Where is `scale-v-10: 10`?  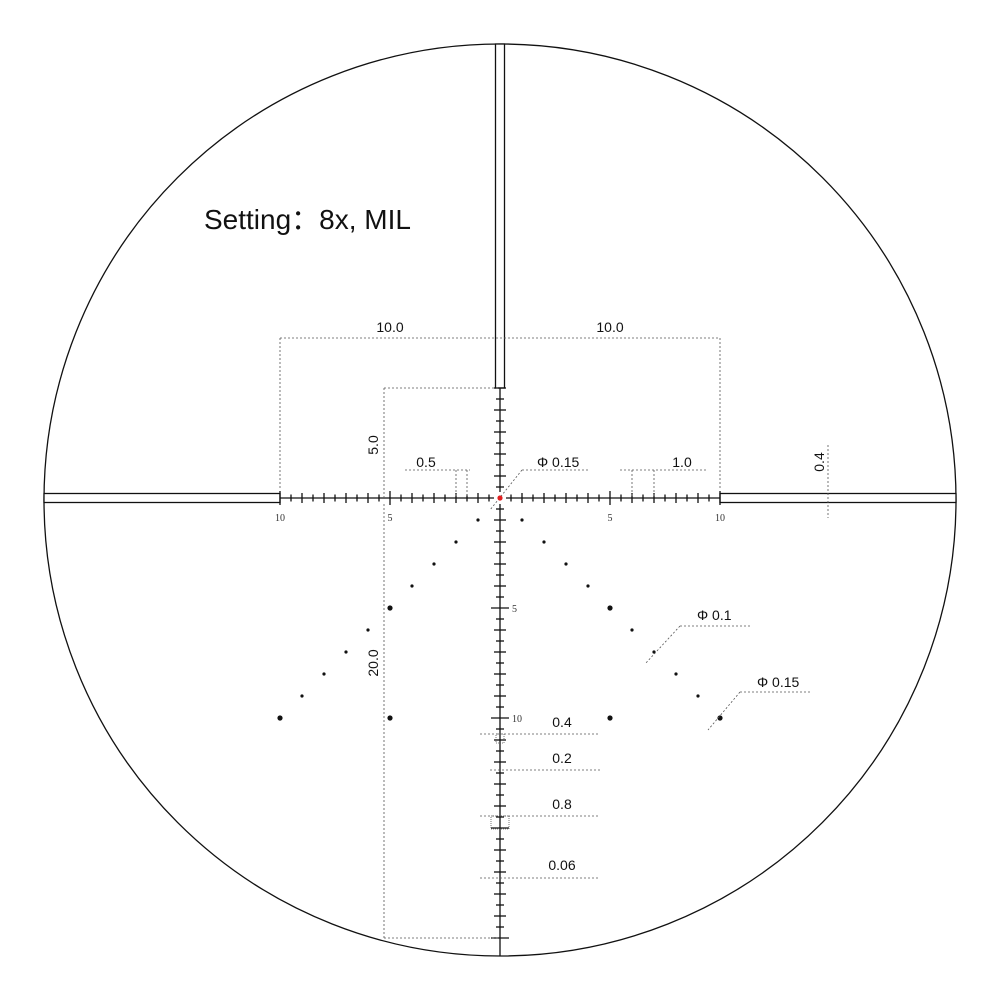
scale-v-10: 10 is located at coordinates (517, 719).